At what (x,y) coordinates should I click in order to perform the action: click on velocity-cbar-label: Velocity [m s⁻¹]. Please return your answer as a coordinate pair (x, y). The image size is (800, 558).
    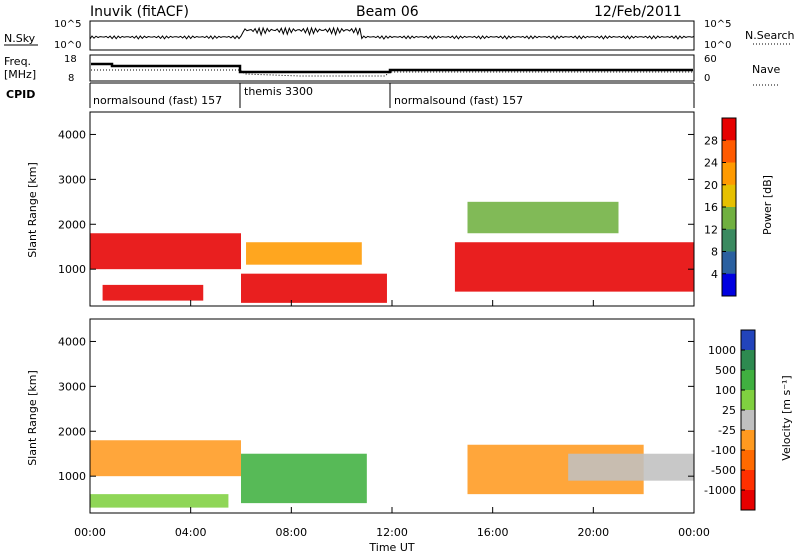
    Looking at the image, I should click on (786, 417).